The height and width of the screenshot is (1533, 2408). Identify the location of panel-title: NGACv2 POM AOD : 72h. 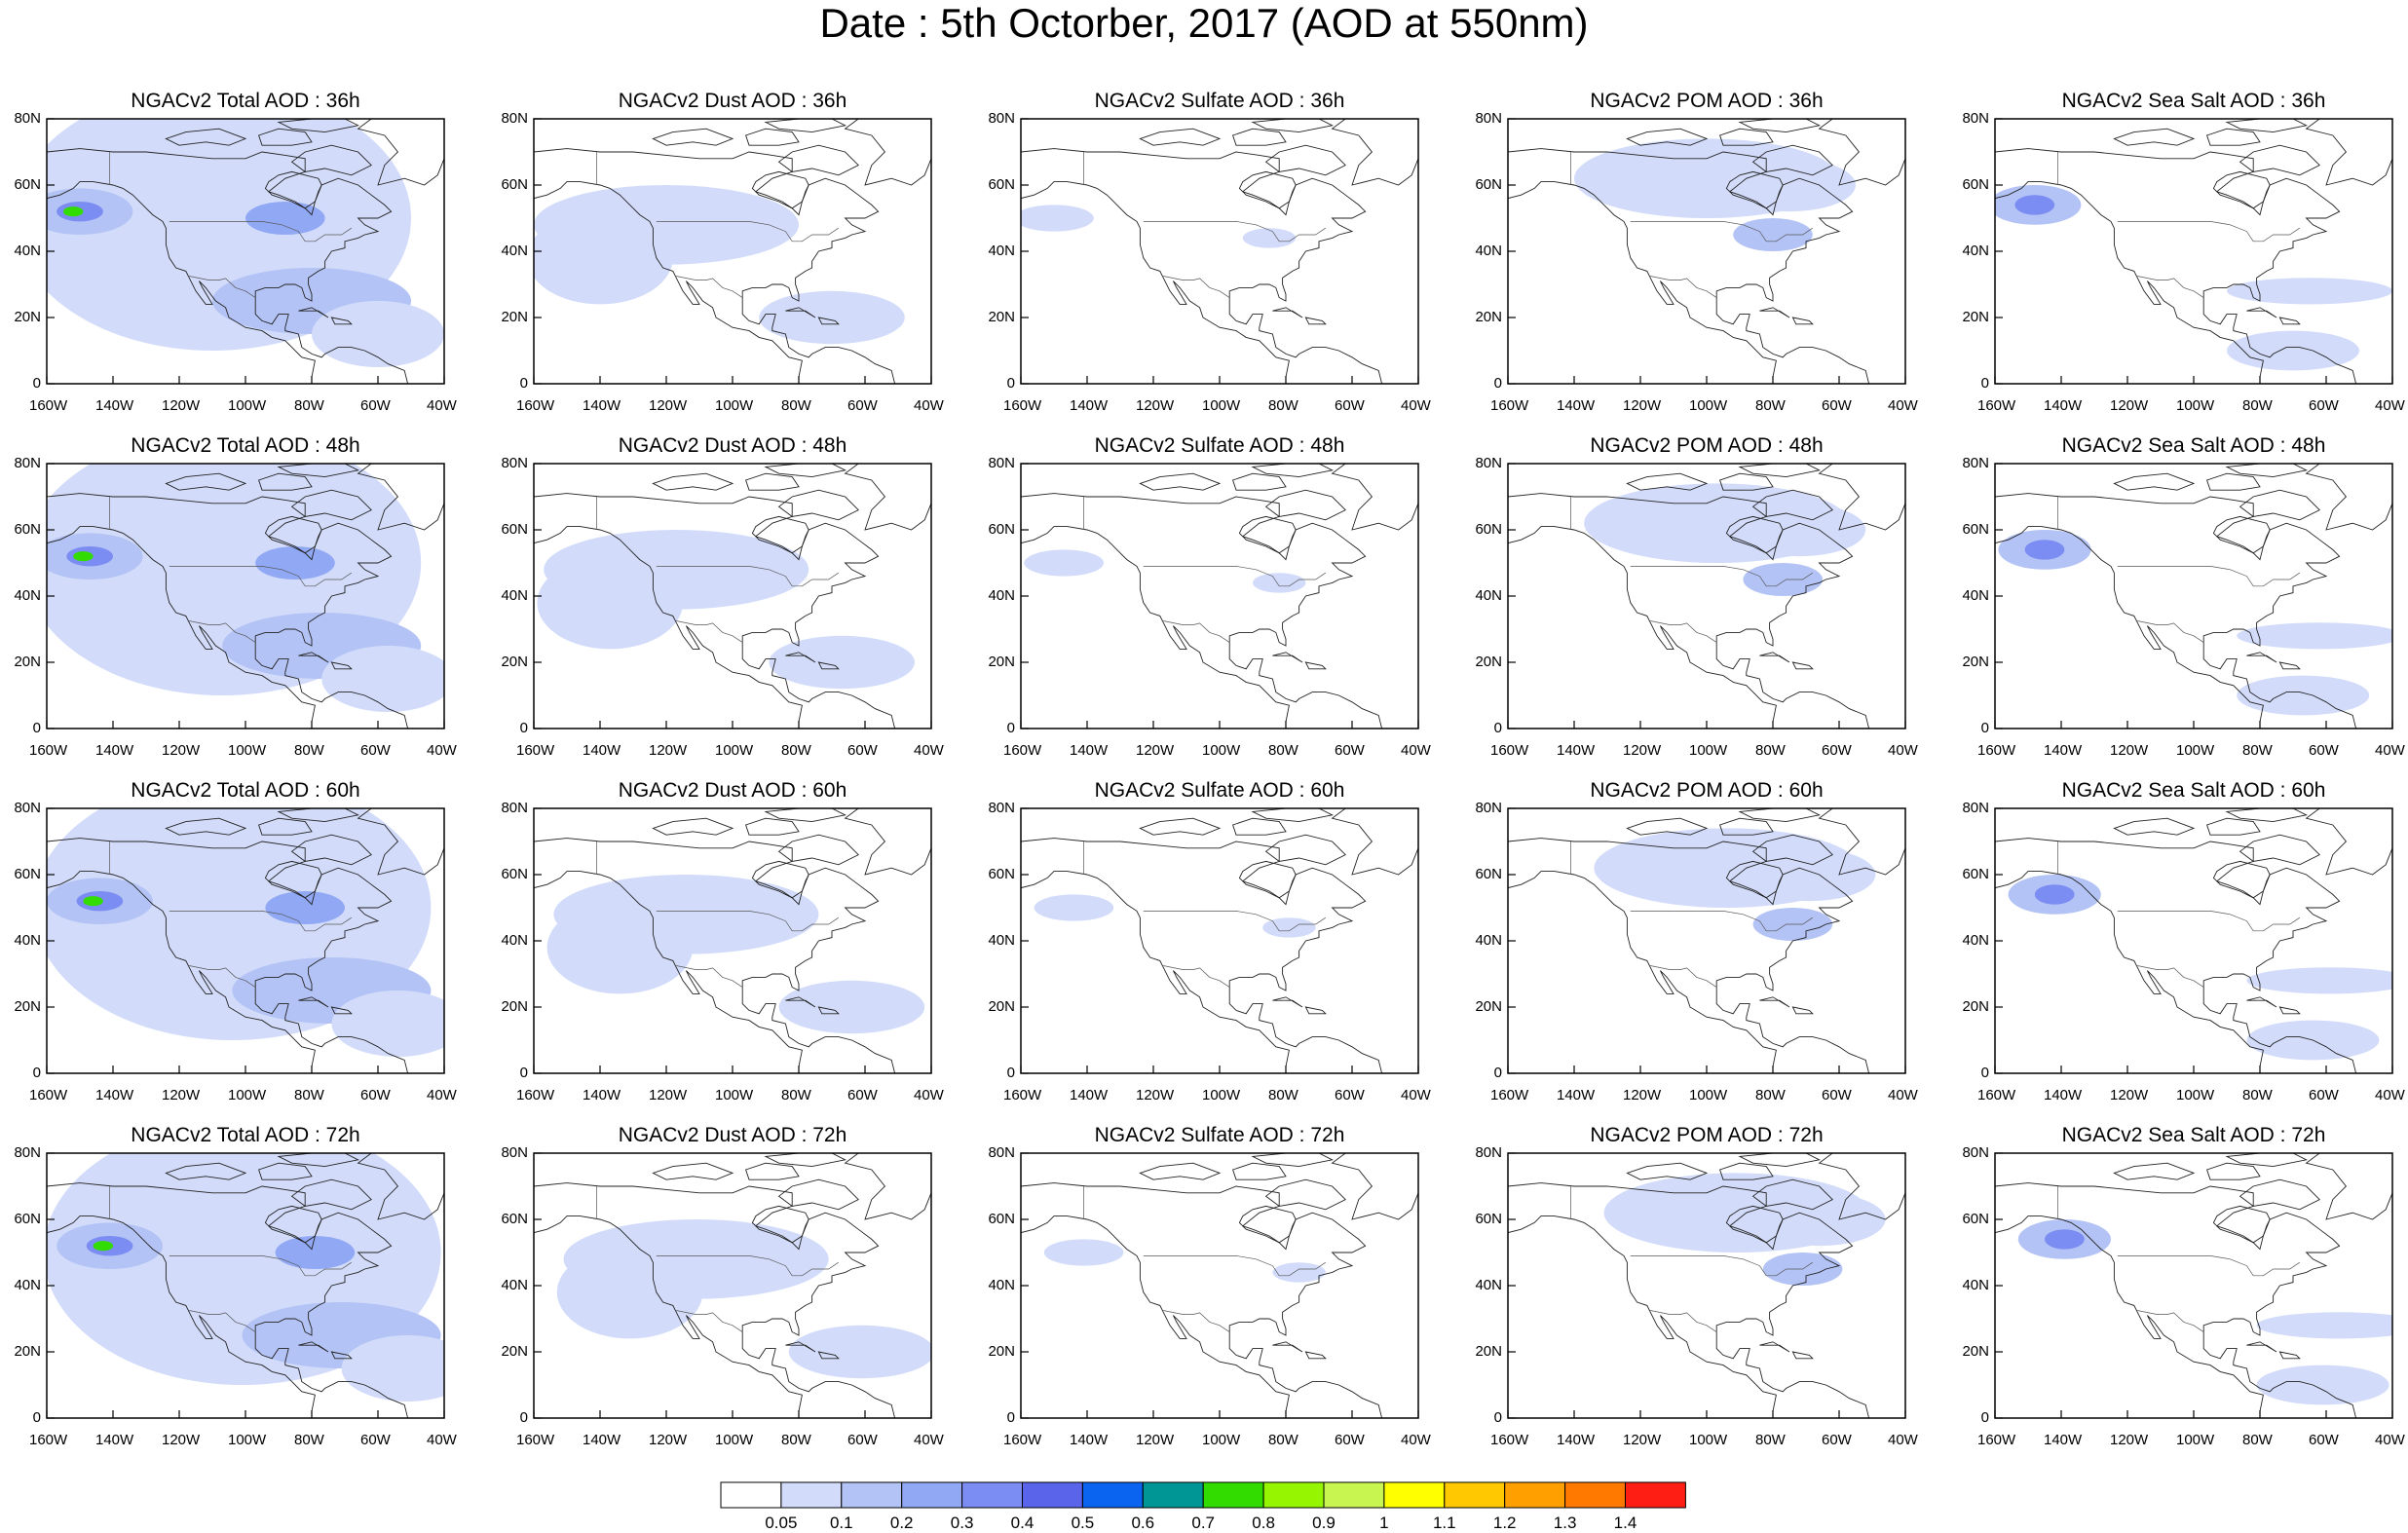
(1707, 1135).